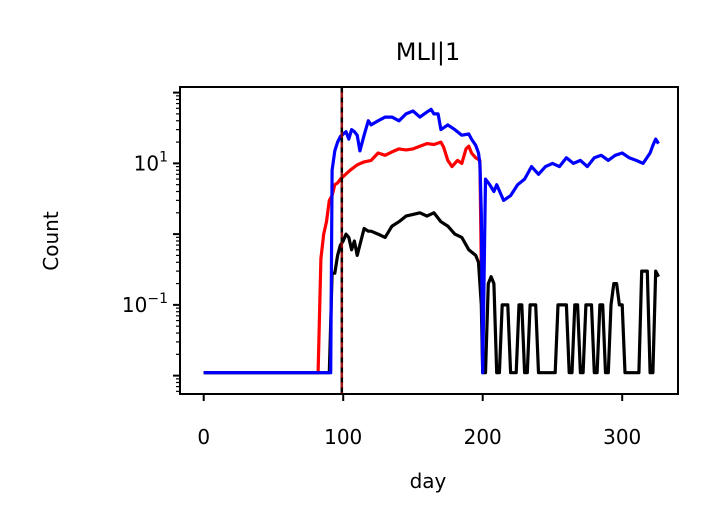  Describe the element at coordinates (145, 304) in the screenshot. I see `y-tick-label-0: 10⁻¹` at that location.